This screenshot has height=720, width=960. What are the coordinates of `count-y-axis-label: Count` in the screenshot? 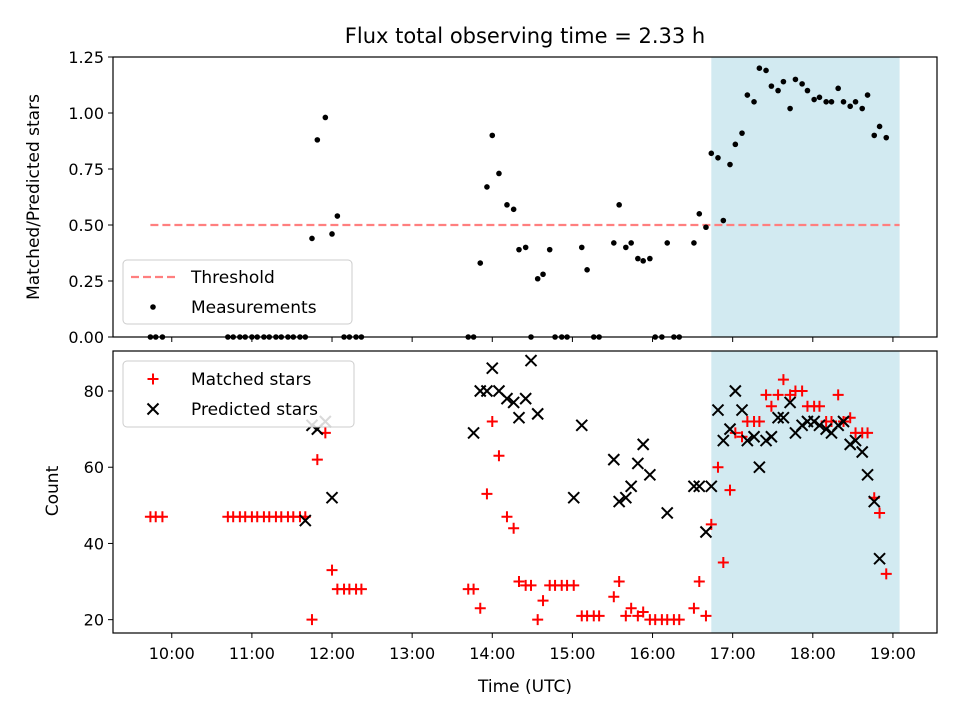 It's located at (53, 490).